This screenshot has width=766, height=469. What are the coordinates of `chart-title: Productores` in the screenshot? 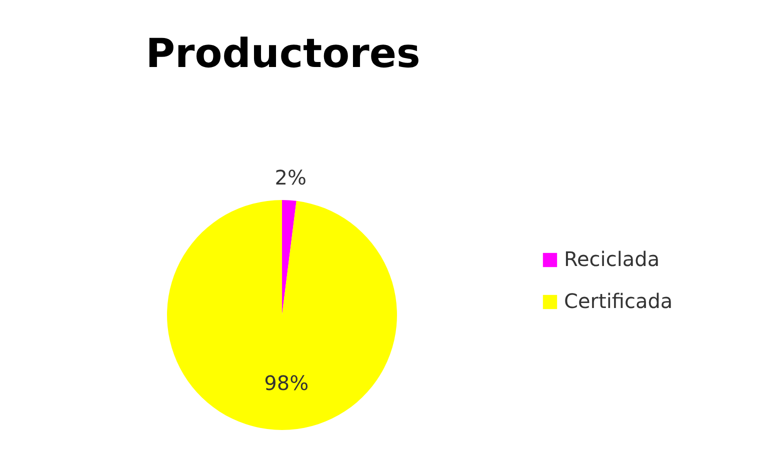 It's located at (283, 54).